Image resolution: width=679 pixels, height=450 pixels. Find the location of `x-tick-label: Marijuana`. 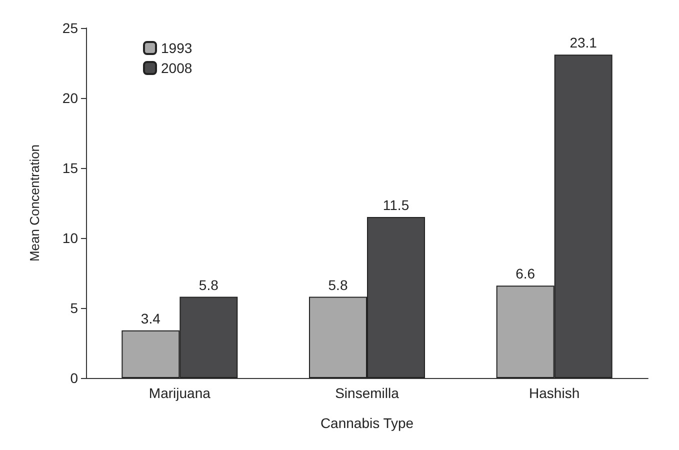

x-tick-label: Marijuana is located at coordinates (179, 393).